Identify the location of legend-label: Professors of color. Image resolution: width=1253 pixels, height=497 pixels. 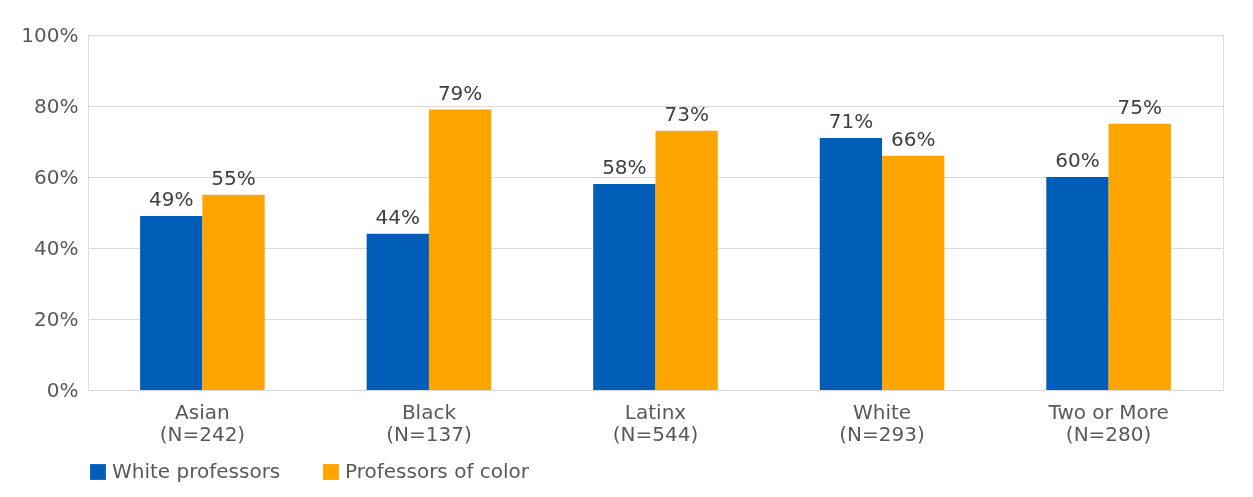
(437, 471).